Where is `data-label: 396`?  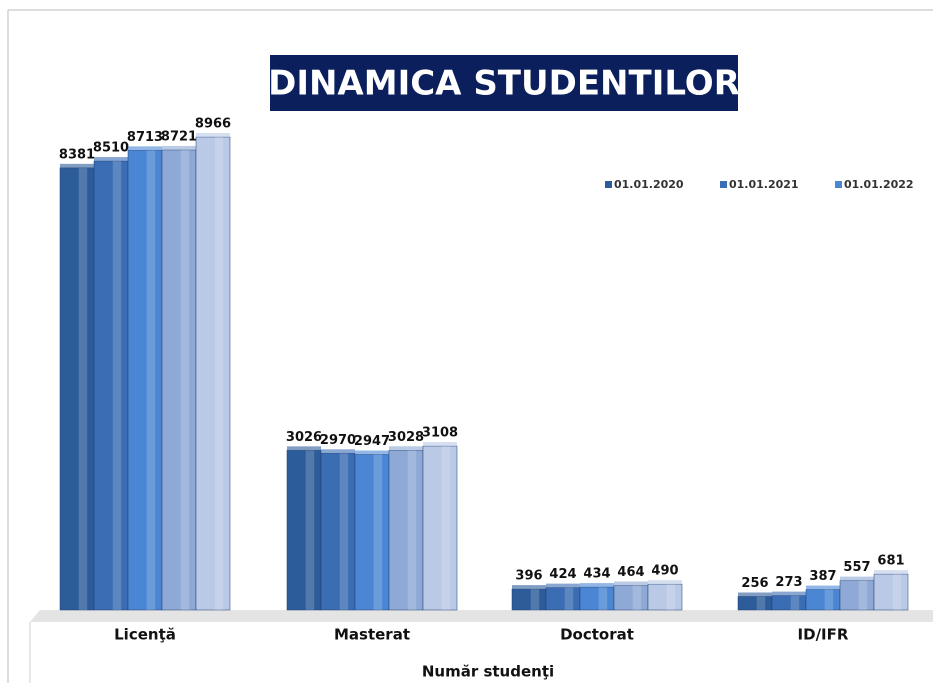 data-label: 396 is located at coordinates (528, 576).